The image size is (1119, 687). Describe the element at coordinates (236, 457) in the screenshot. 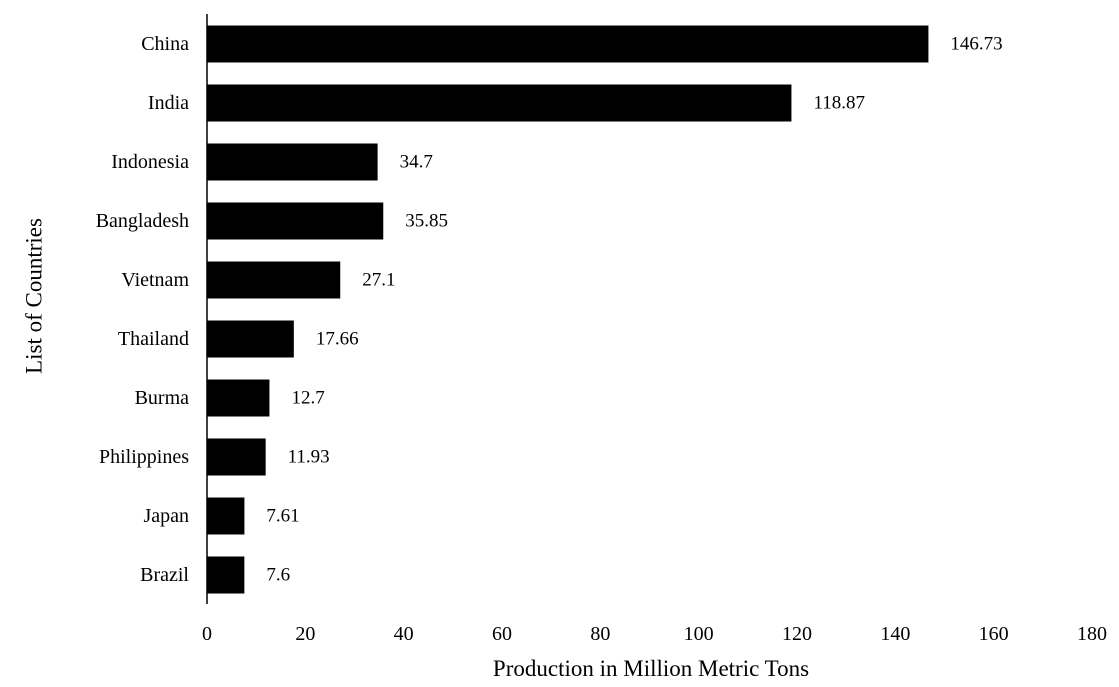

I see `bar-philippines` at that location.